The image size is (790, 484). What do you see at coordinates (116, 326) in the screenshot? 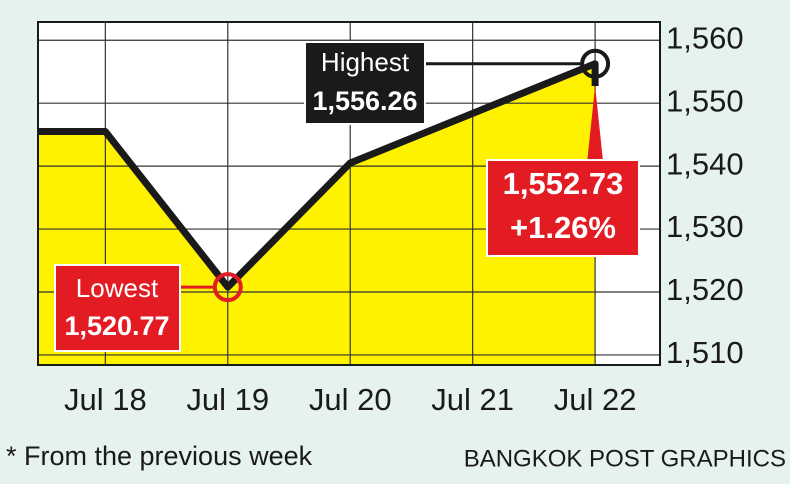
I see `annotation: 1,520.77` at bounding box center [116, 326].